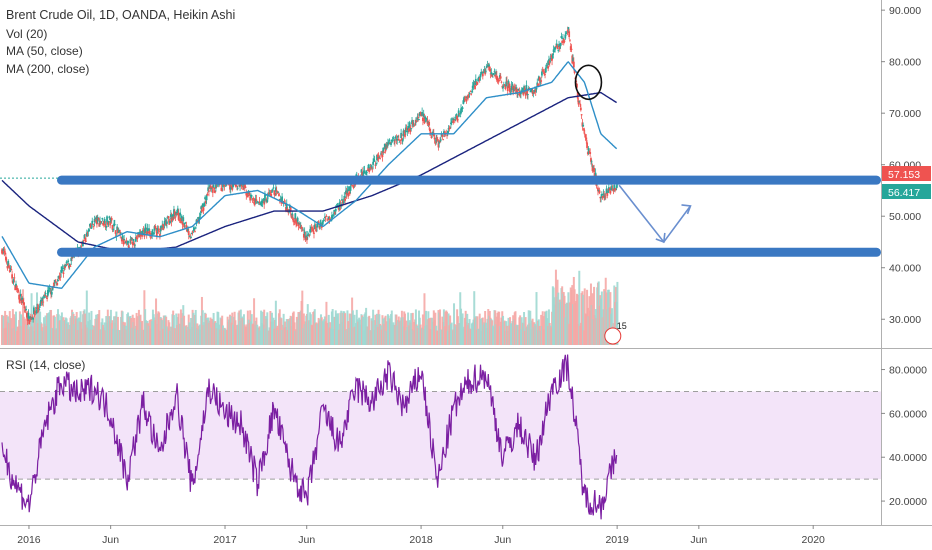 The width and height of the screenshot is (932, 550). I want to click on indicator-ma200: MA (200, close), so click(48, 69).